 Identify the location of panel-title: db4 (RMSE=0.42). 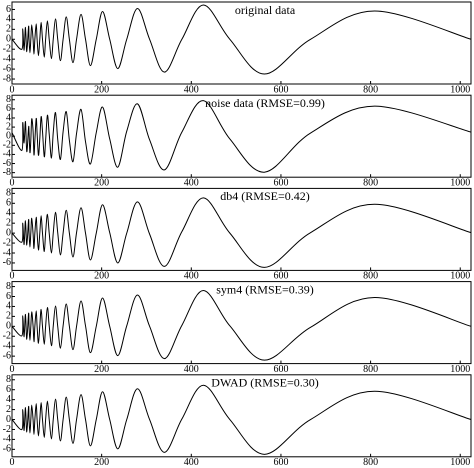
(264, 196).